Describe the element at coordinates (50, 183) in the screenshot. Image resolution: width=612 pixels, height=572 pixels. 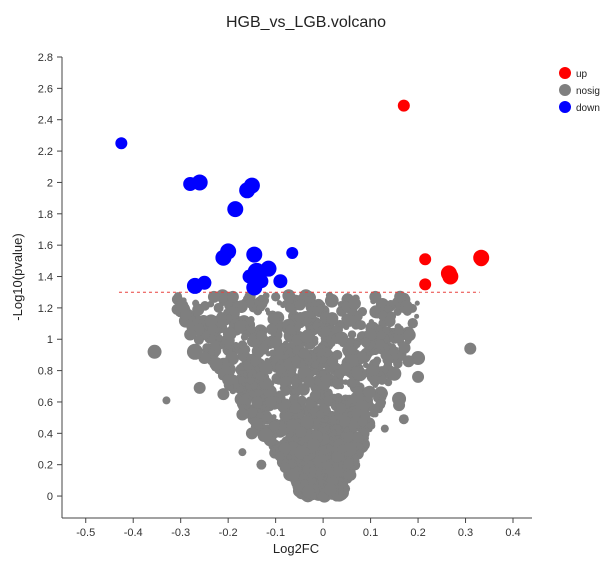
I see `y-tick-label: 2` at that location.